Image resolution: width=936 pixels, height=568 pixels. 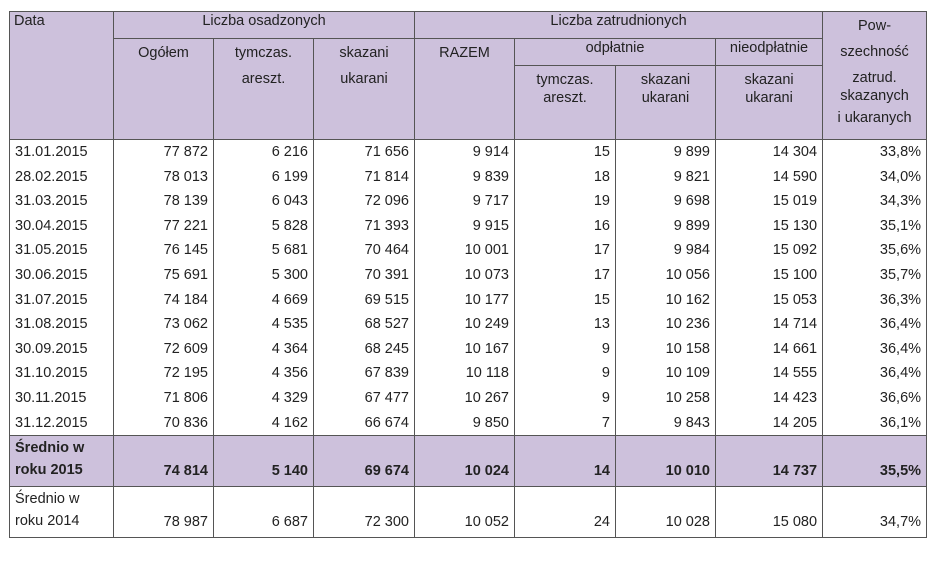 What do you see at coordinates (769, 373) in the screenshot?
I see `cell-nieodp: 14 555` at bounding box center [769, 373].